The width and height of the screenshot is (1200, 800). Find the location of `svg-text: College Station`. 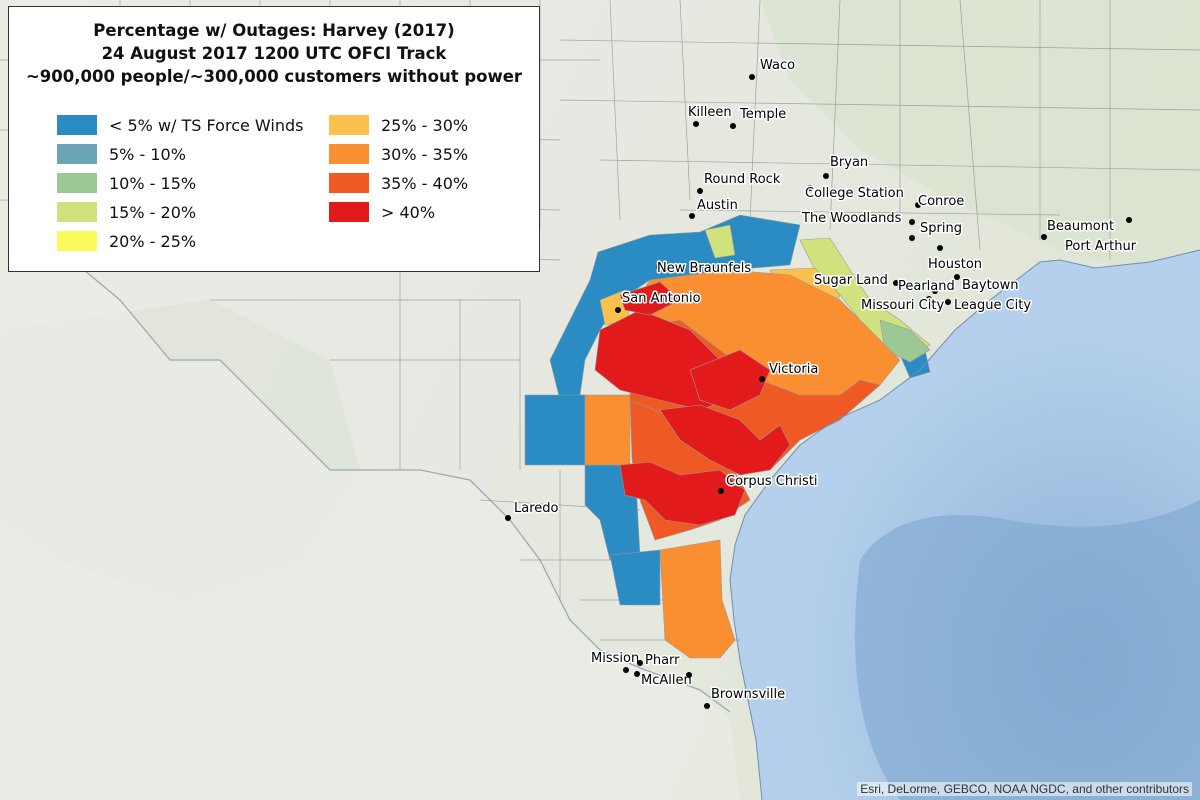

svg-text: College Station is located at coordinates (854, 193).